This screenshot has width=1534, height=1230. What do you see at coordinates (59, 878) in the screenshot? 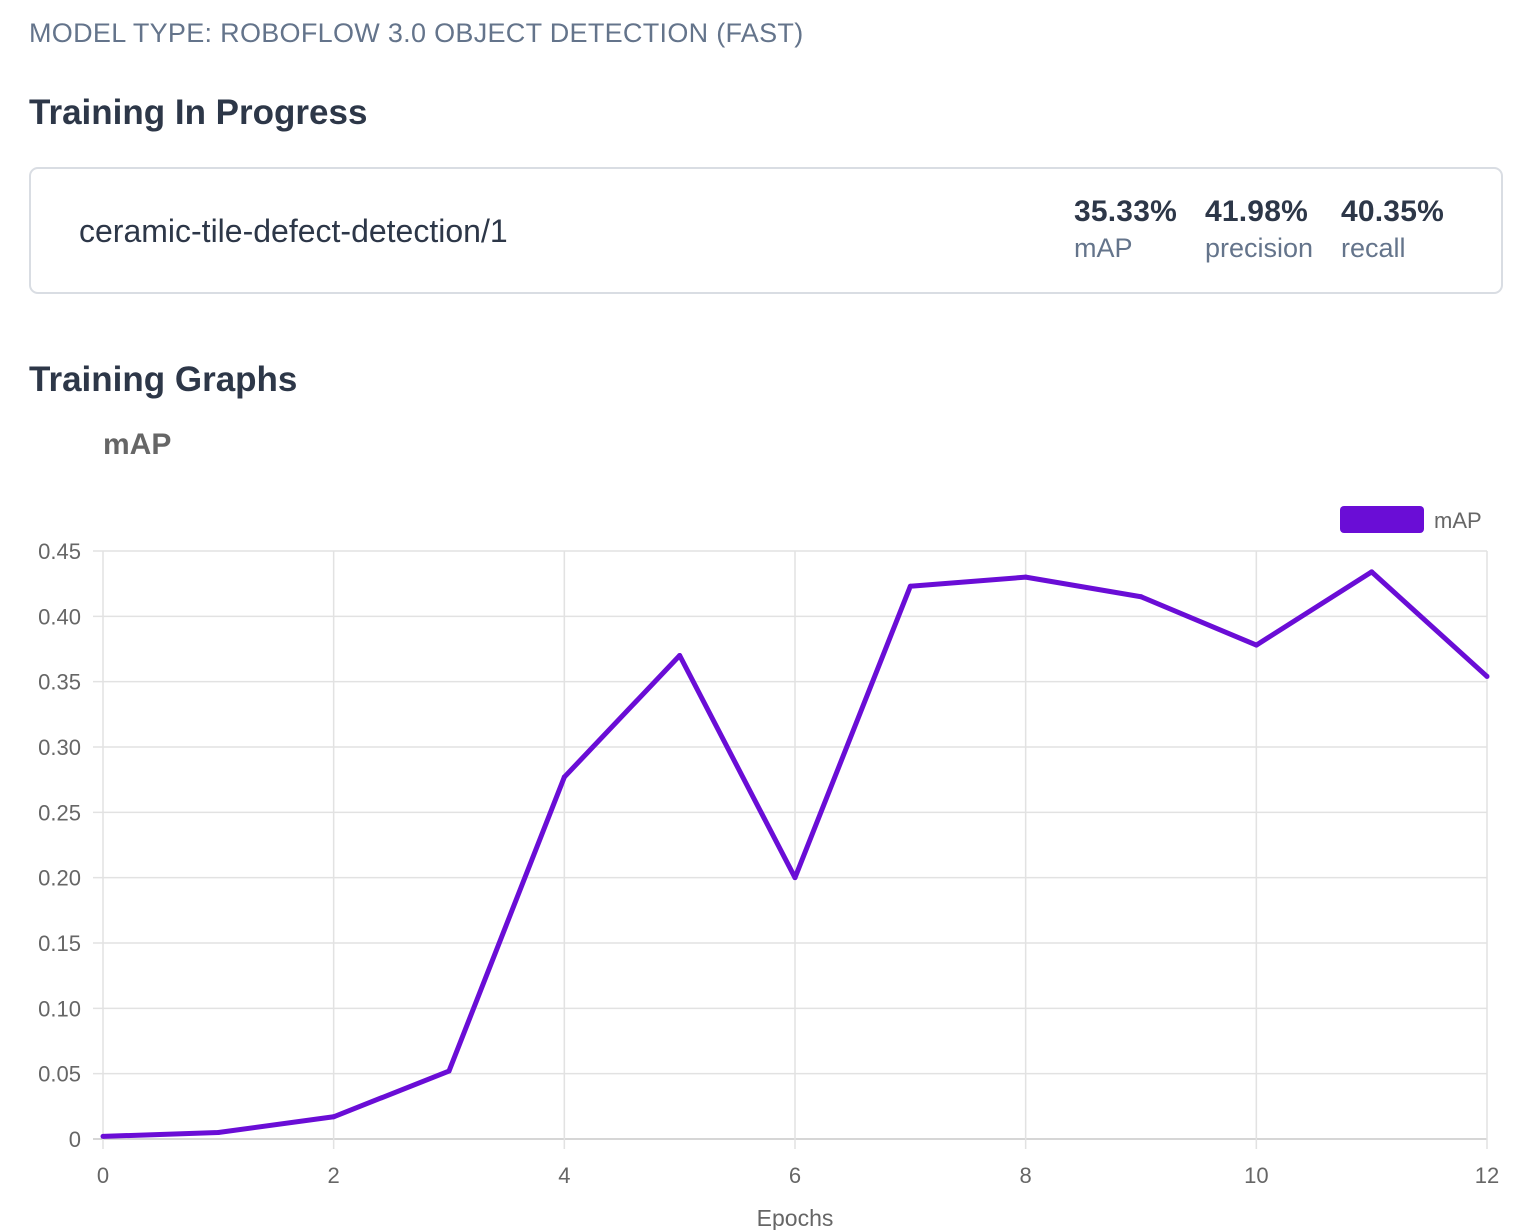
I see `y-tick-label: 0.20` at bounding box center [59, 878].